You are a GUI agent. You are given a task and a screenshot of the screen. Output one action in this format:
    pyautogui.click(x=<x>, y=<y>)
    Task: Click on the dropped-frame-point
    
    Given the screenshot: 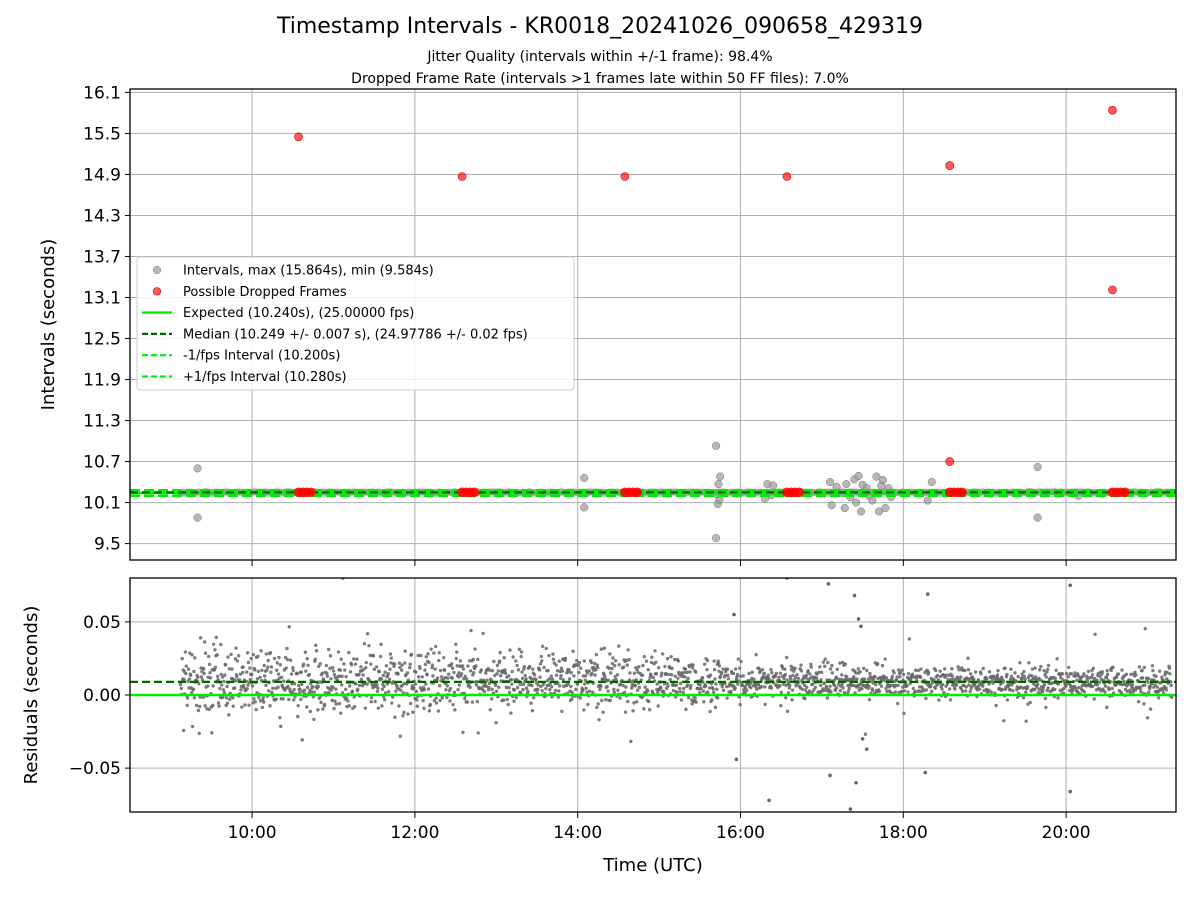 What is the action you would take?
    pyautogui.click(x=298, y=137)
    